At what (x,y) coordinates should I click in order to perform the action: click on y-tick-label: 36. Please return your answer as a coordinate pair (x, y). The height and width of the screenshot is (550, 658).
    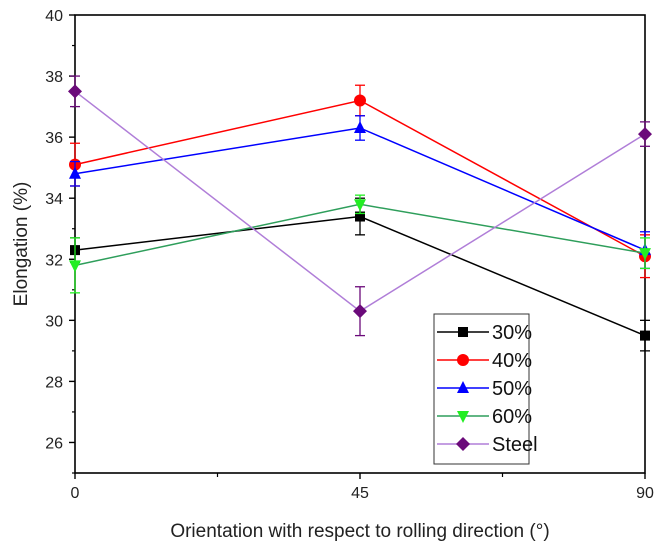
    Looking at the image, I should click on (54, 138).